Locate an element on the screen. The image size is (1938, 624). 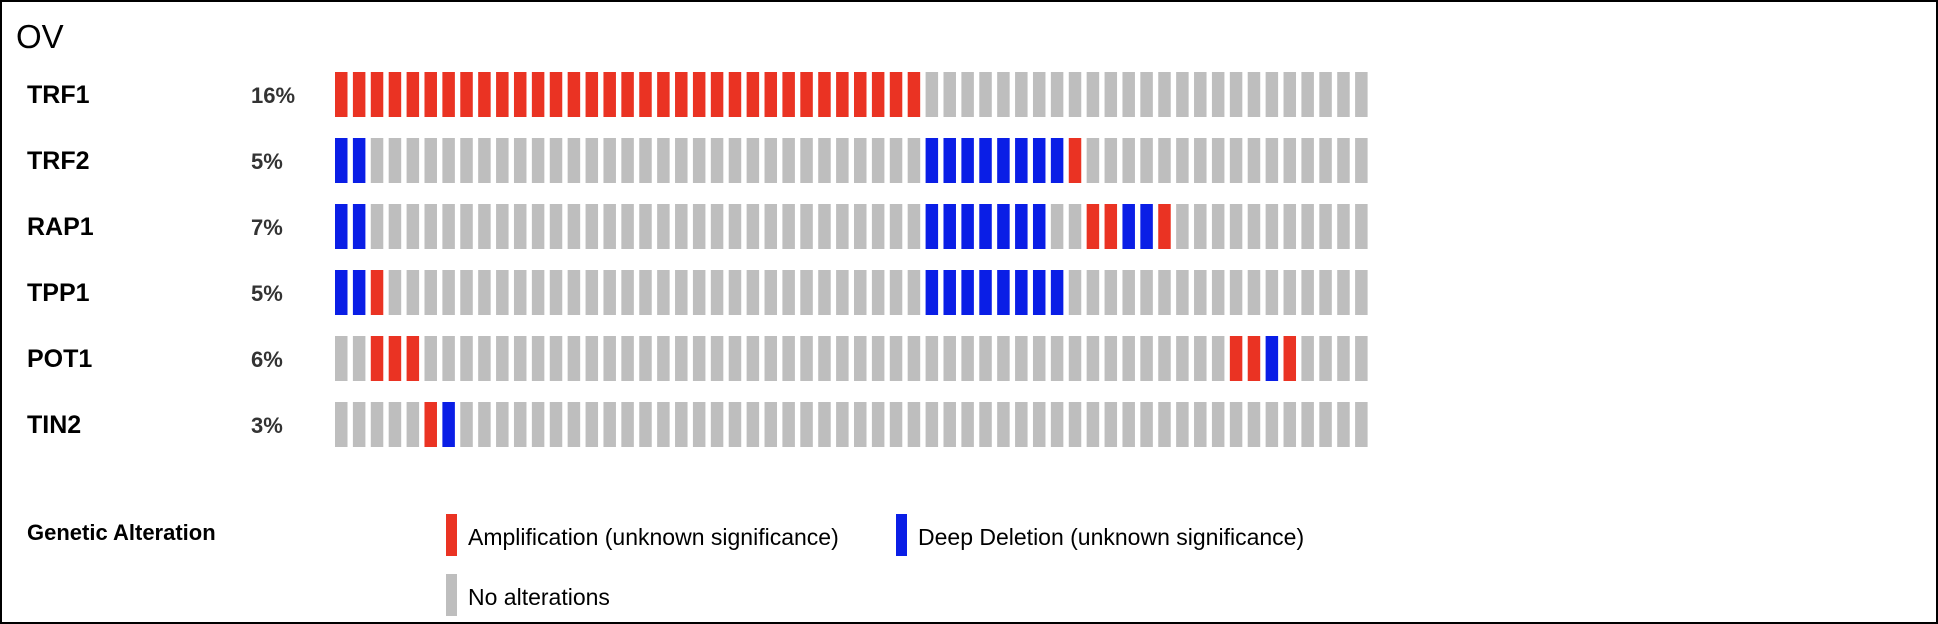
legend-swatch-no-alterations is located at coordinates (451, 595).